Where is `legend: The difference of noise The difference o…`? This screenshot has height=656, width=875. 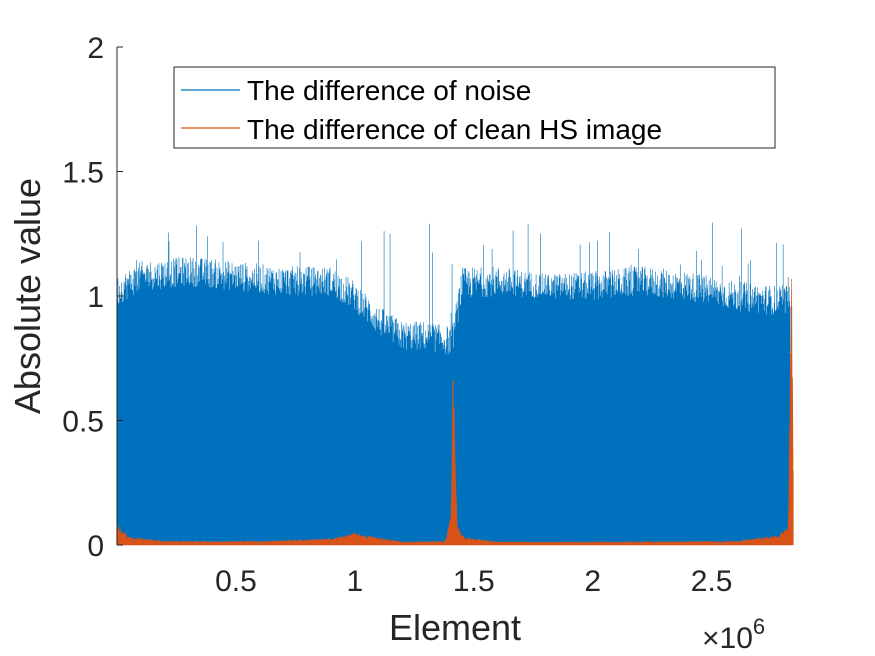
legend: The difference of noise The difference o… is located at coordinates (474, 107).